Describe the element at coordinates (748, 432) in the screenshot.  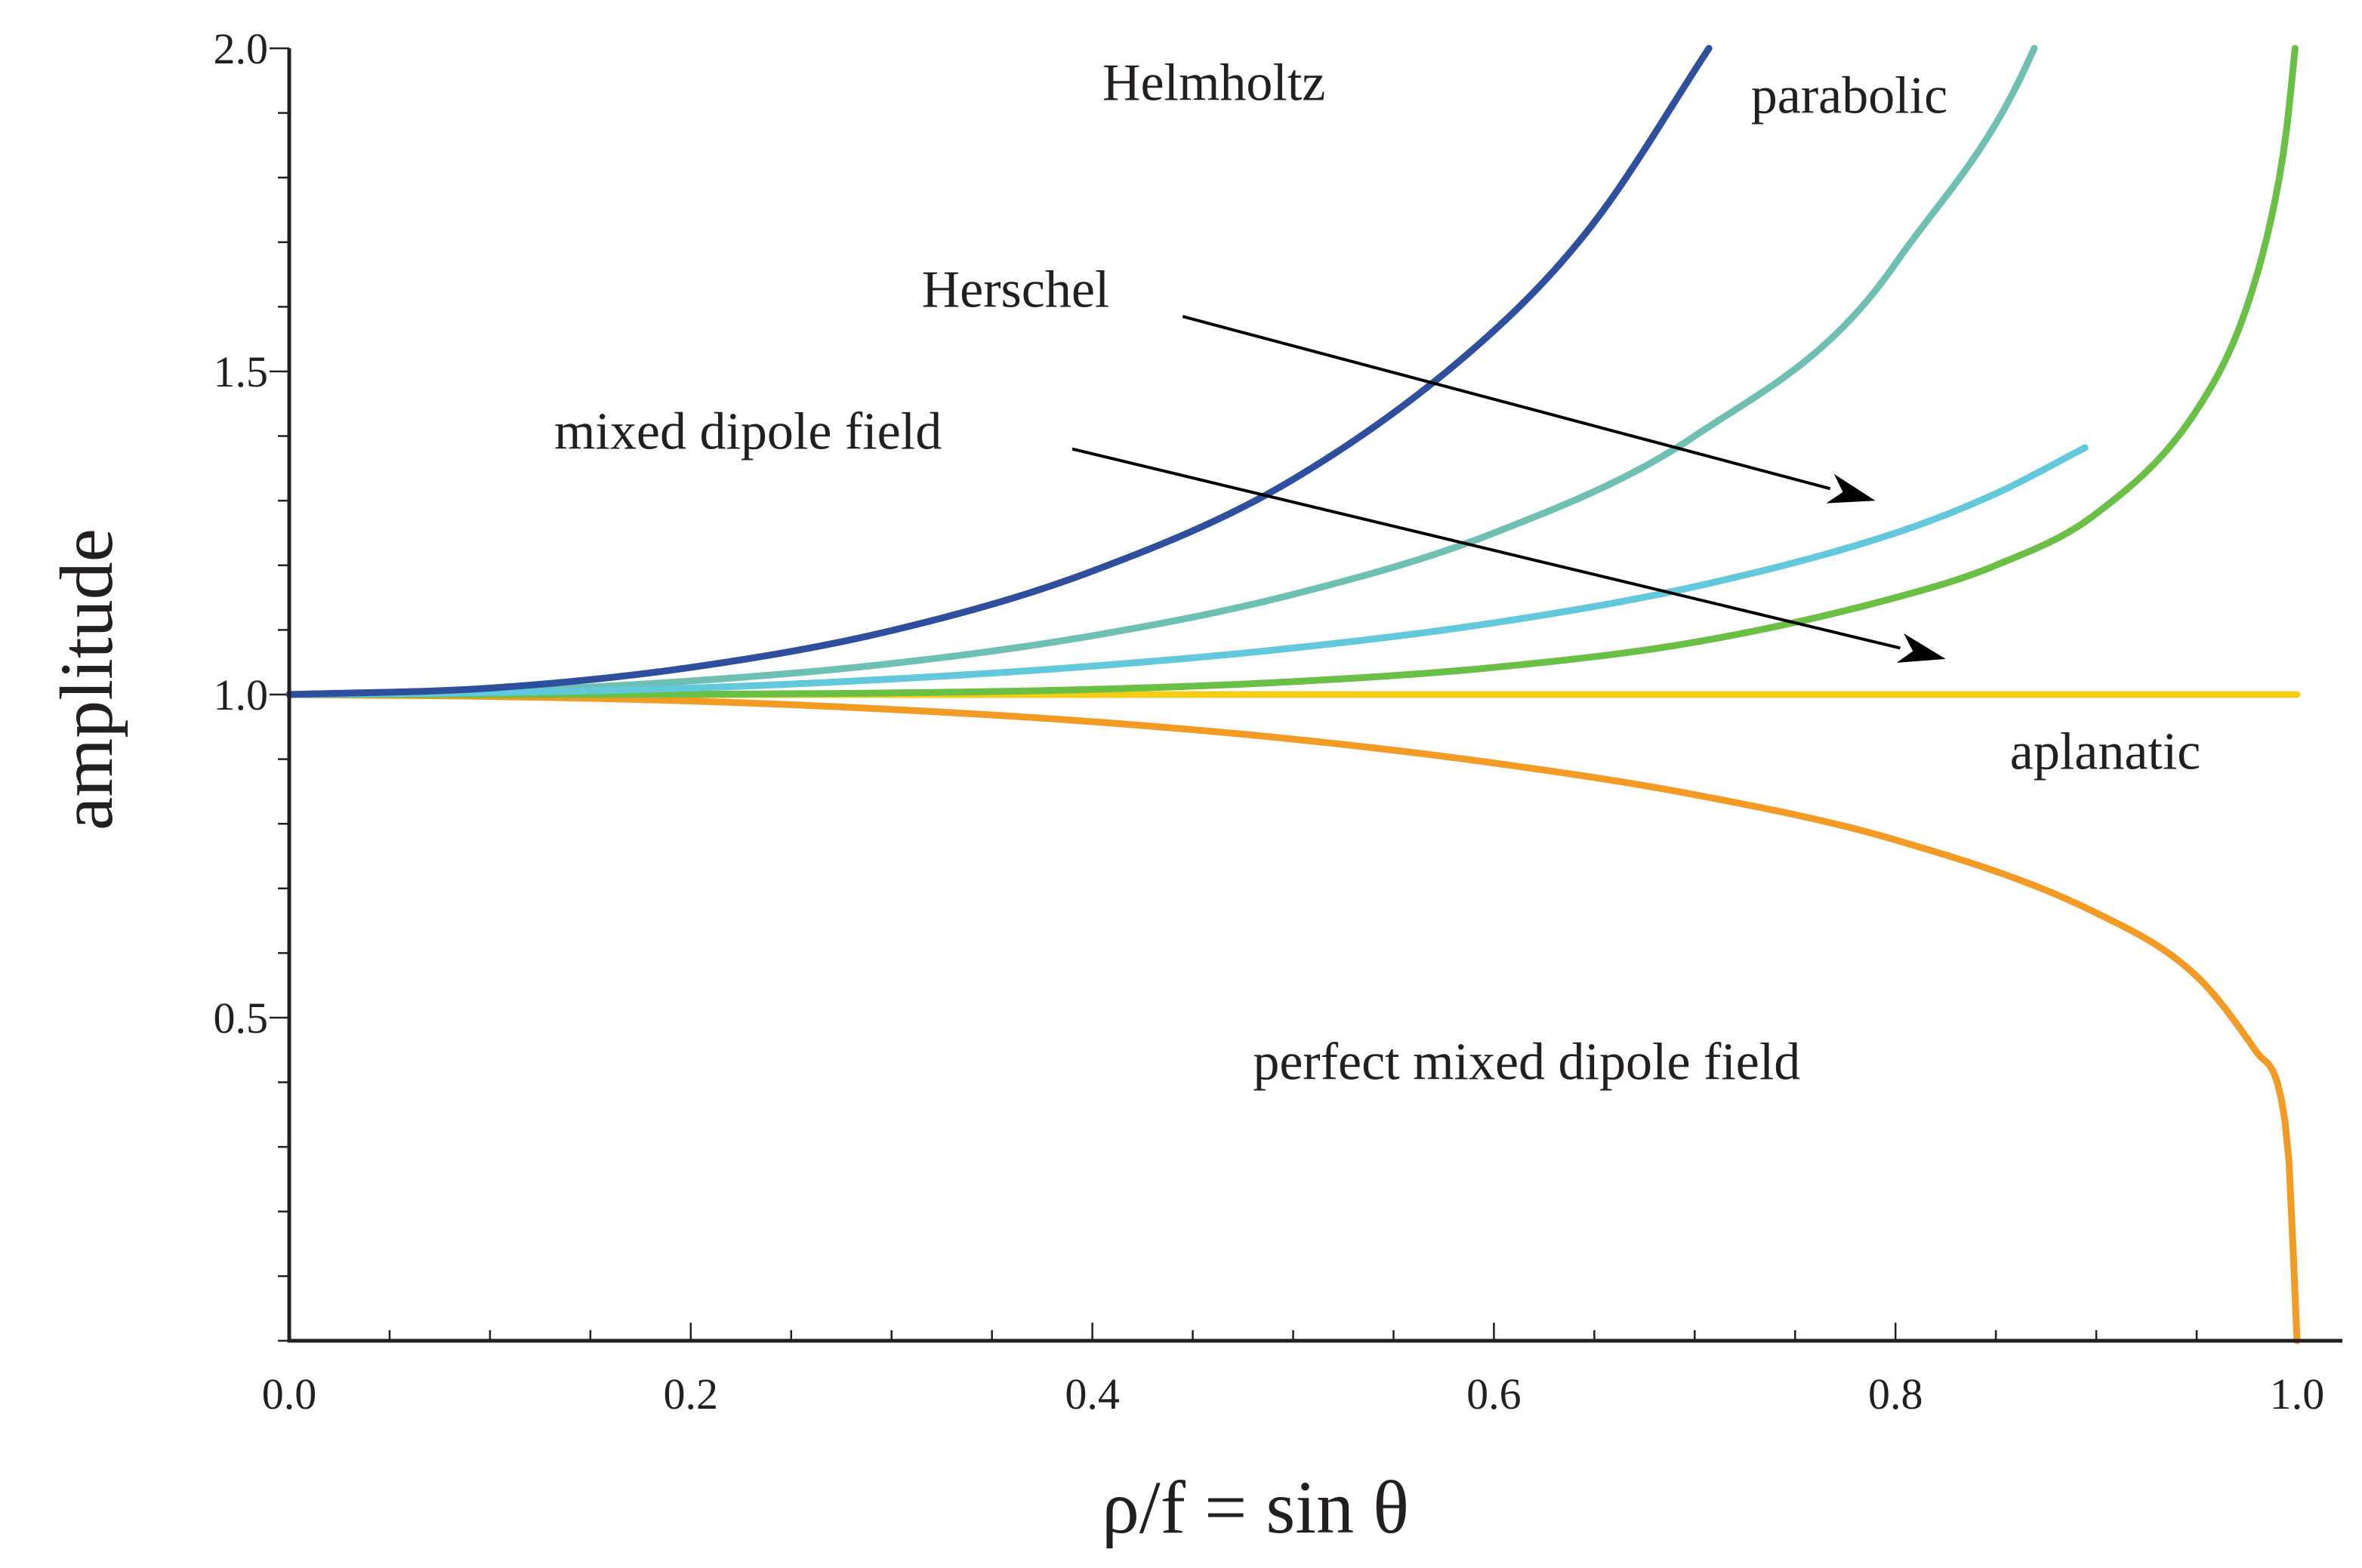
I see `label-mixed-dipole-field: mixed dipole field` at that location.